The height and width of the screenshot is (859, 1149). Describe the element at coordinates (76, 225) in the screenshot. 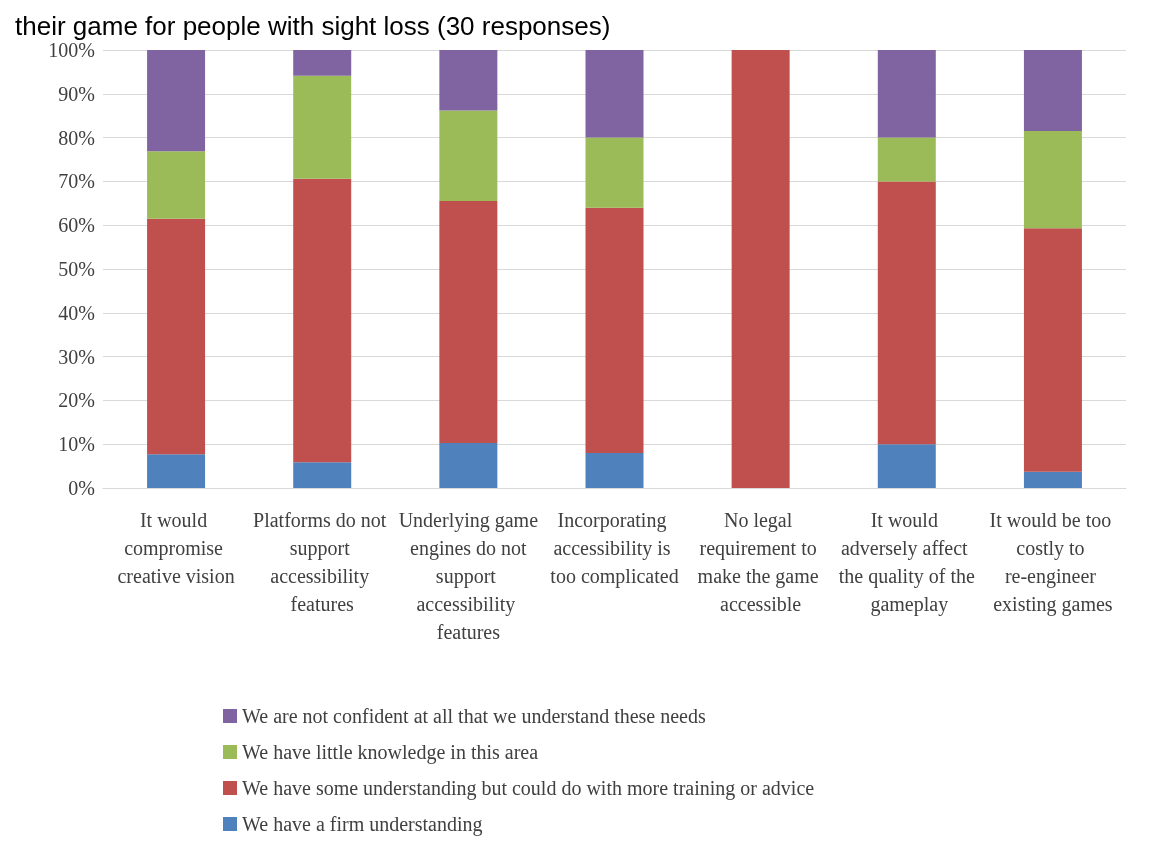

I see `y-tick-label: 60%` at that location.